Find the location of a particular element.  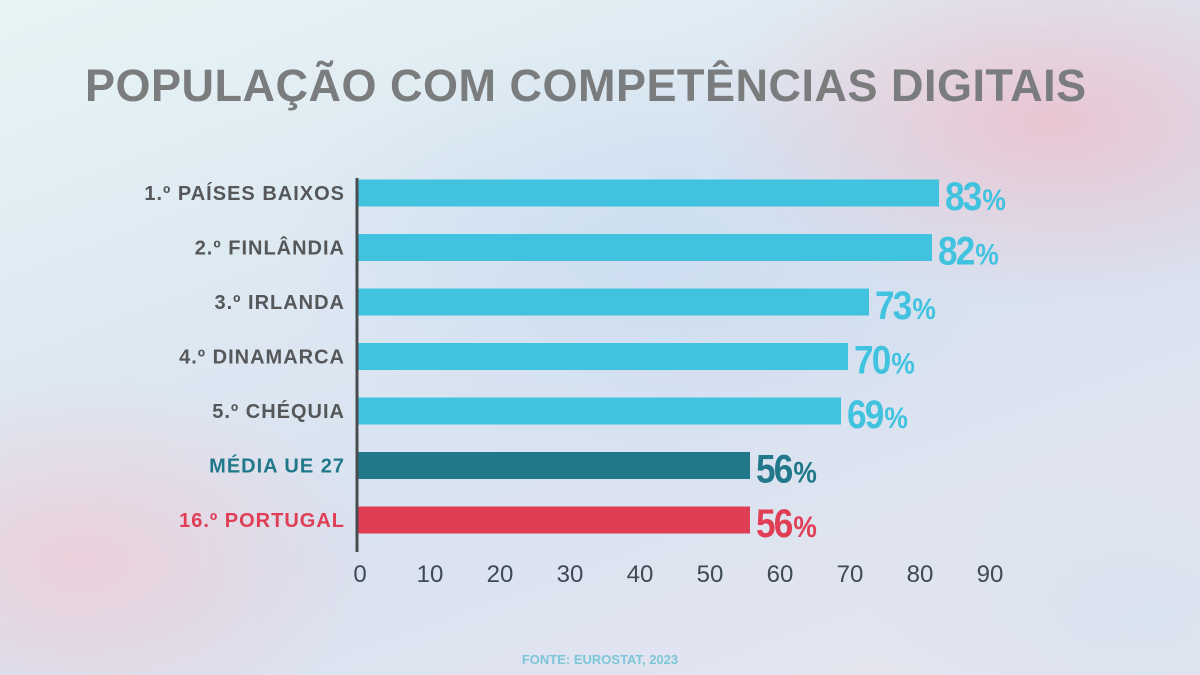

value-label: 70% is located at coordinates (884, 359).